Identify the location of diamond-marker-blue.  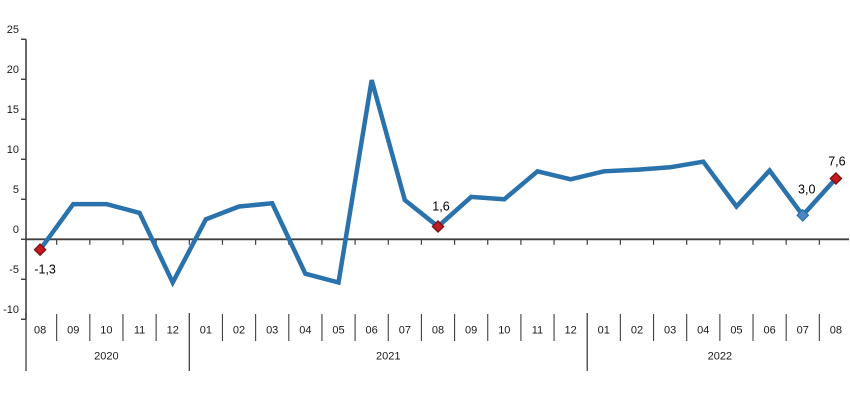
(803, 215).